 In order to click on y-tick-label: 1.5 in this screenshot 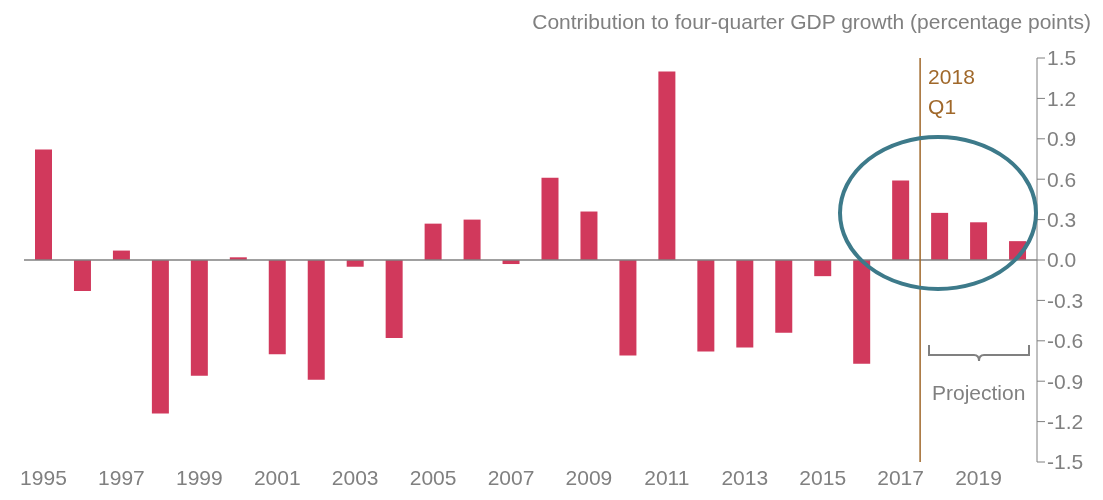, I will do `click(1062, 58)`.